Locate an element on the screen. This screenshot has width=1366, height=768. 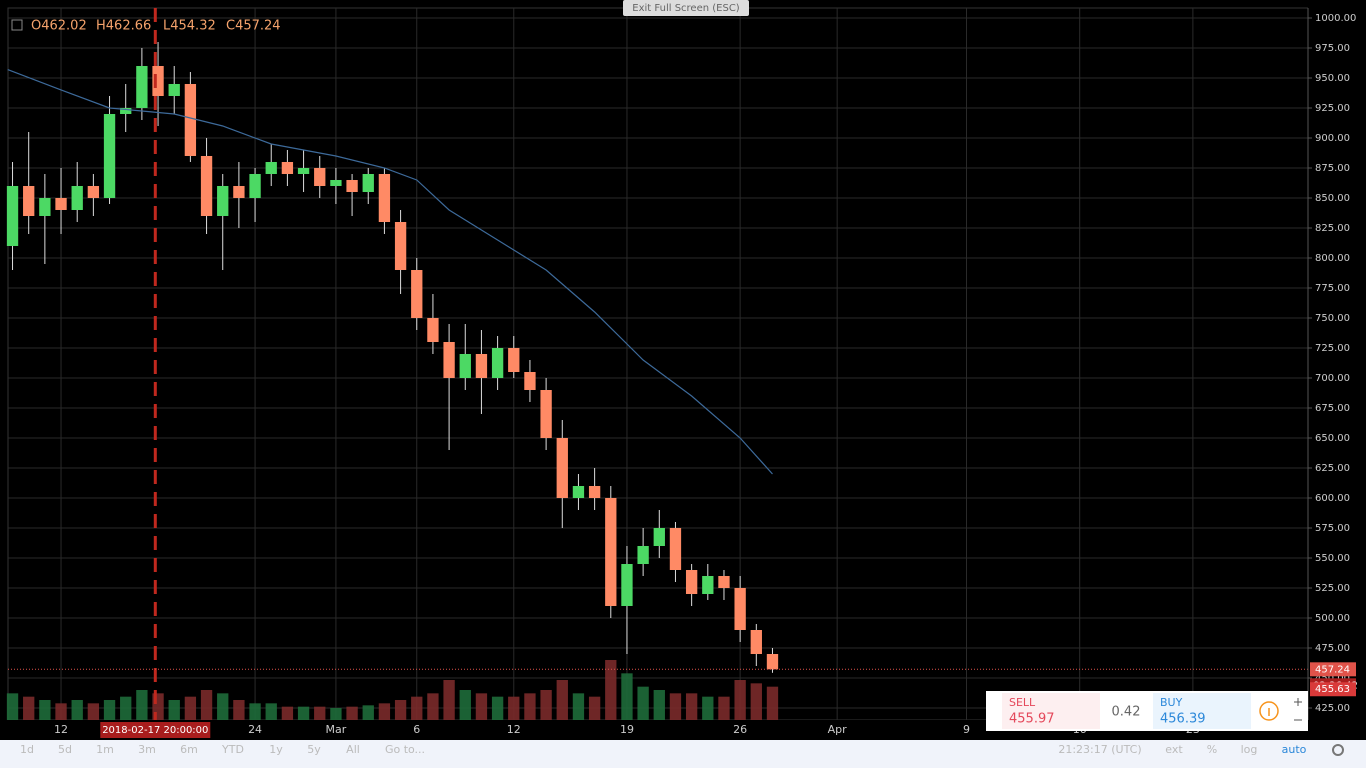
last-price-tag is located at coordinates (1333, 669).